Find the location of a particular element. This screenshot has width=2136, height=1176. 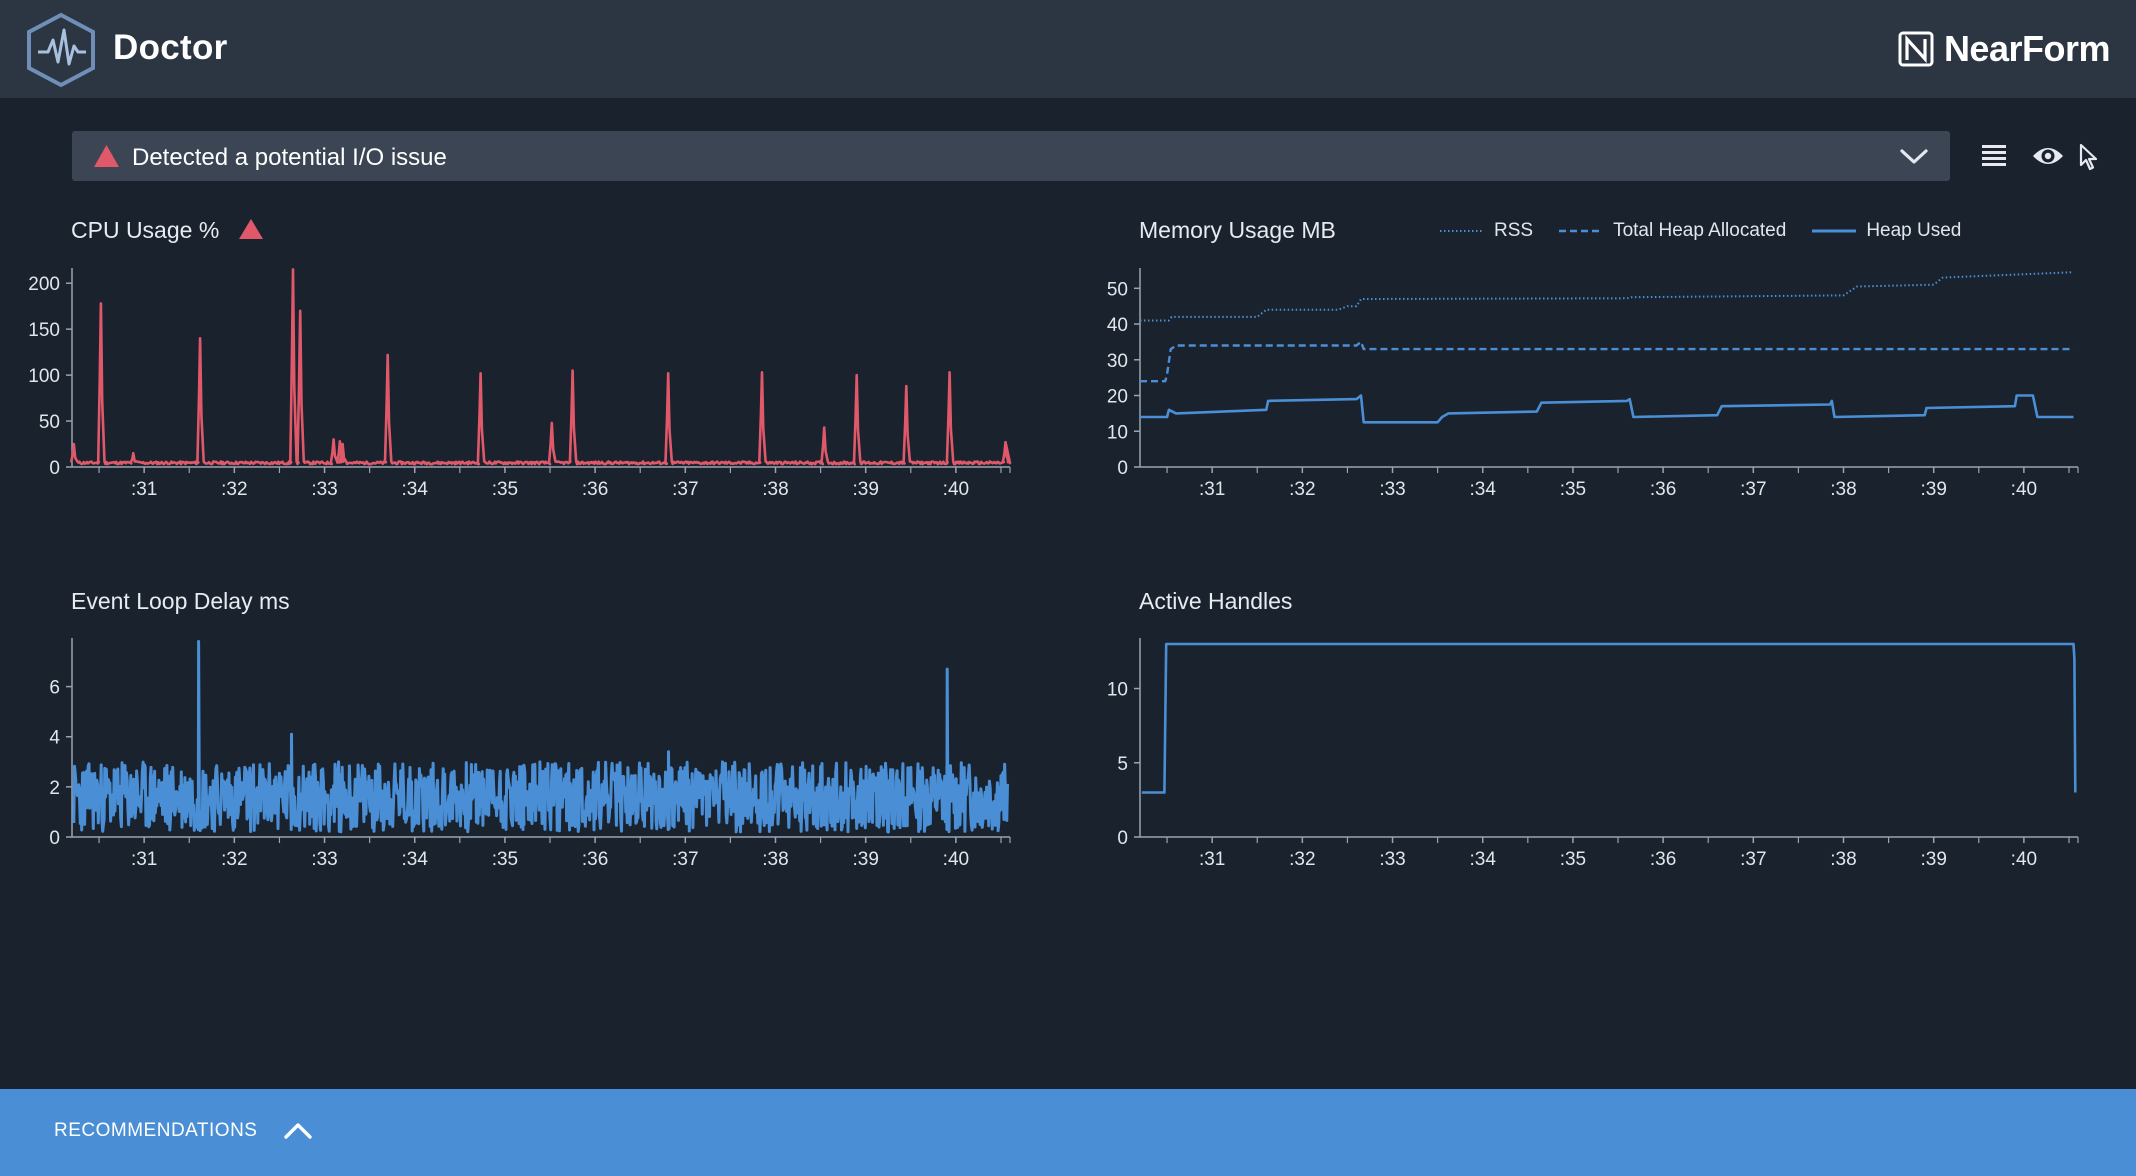

solid-line-swatch is located at coordinates (1834, 231).